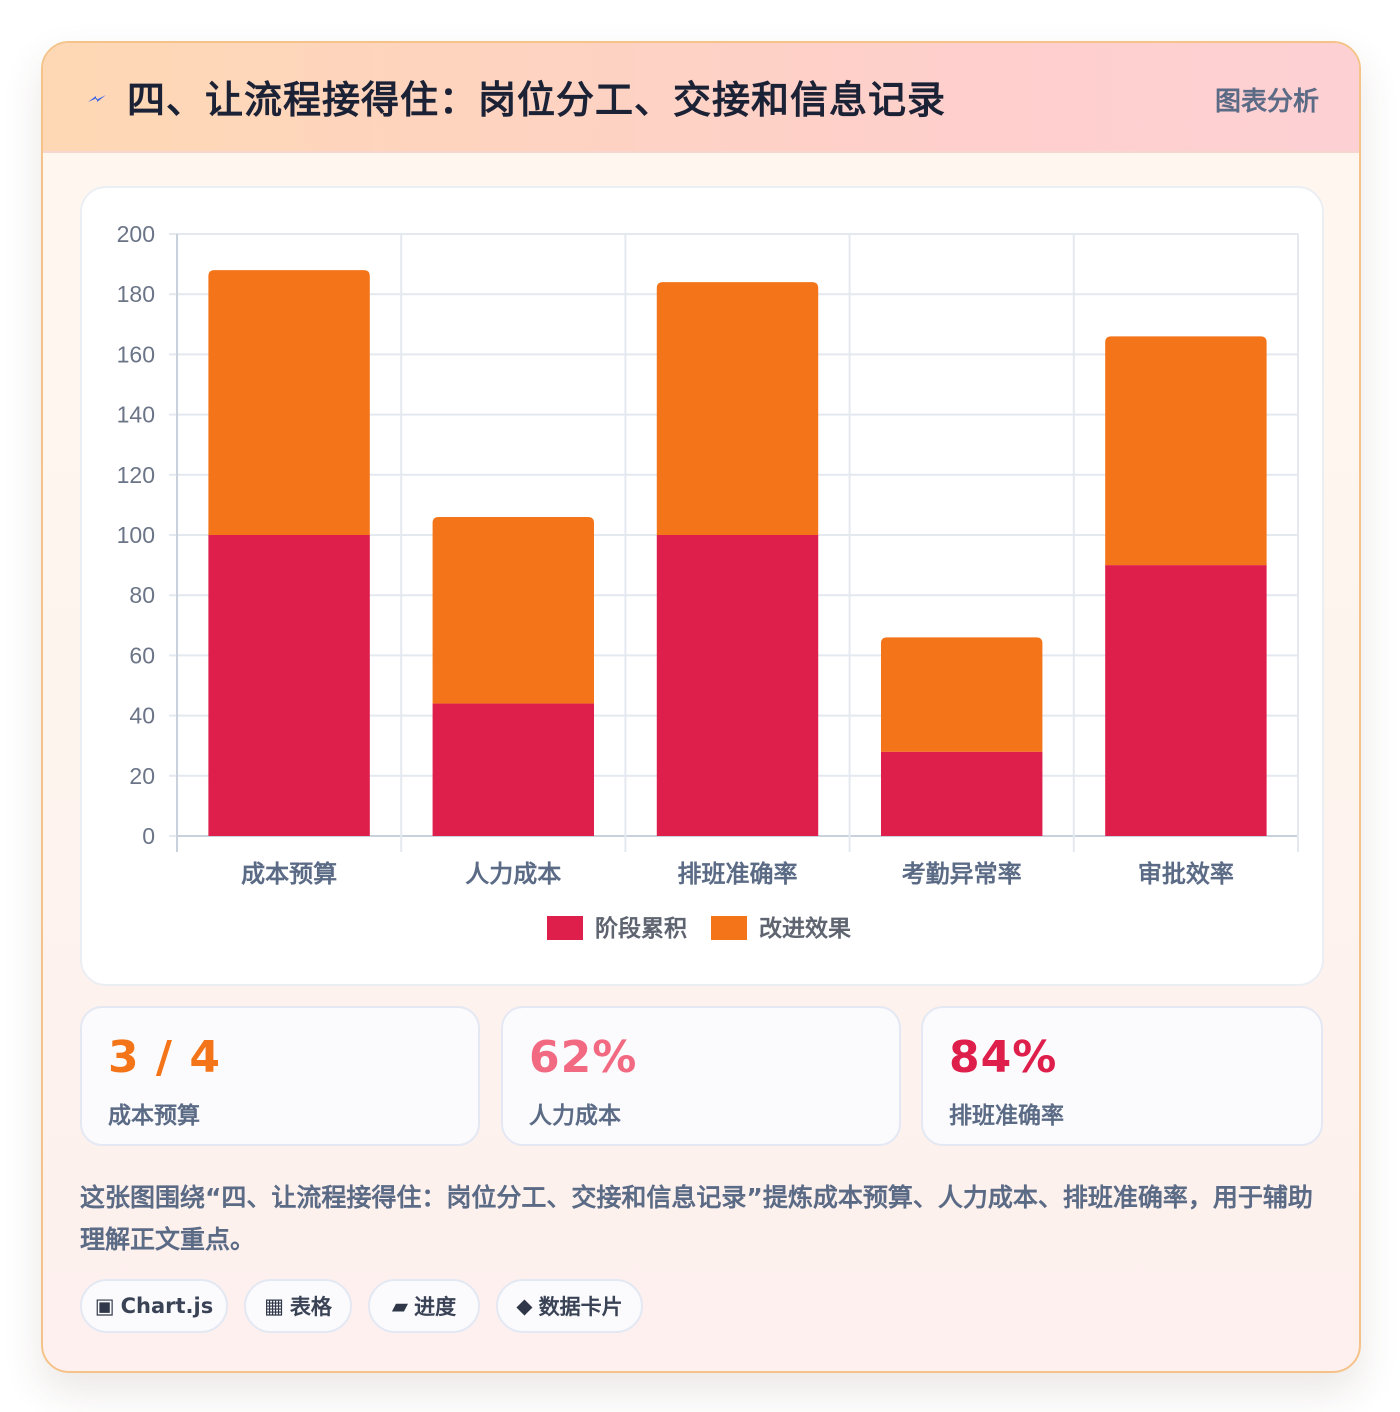 The image size is (1400, 1412). What do you see at coordinates (962, 874) in the screenshot?
I see `x-tick-label: 考勤异常率` at bounding box center [962, 874].